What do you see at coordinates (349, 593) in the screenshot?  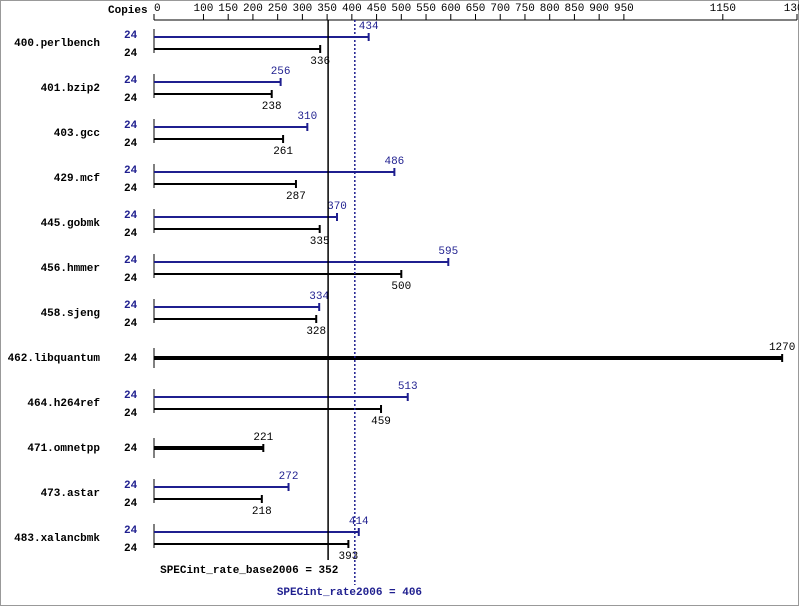 I see `reference-label: SPECint_rate2006 = 406` at bounding box center [349, 593].